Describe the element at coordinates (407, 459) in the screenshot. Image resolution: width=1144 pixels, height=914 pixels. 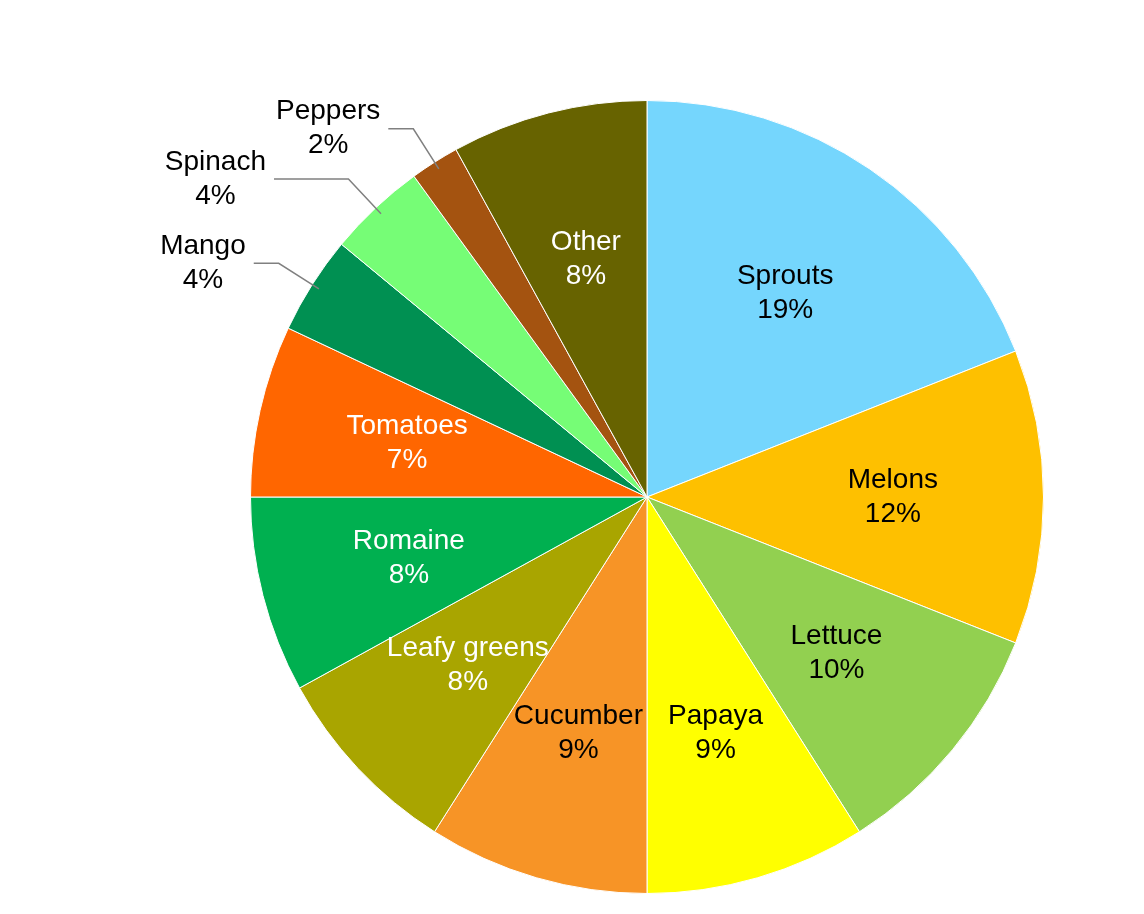
I see `data-label: 7%` at that location.